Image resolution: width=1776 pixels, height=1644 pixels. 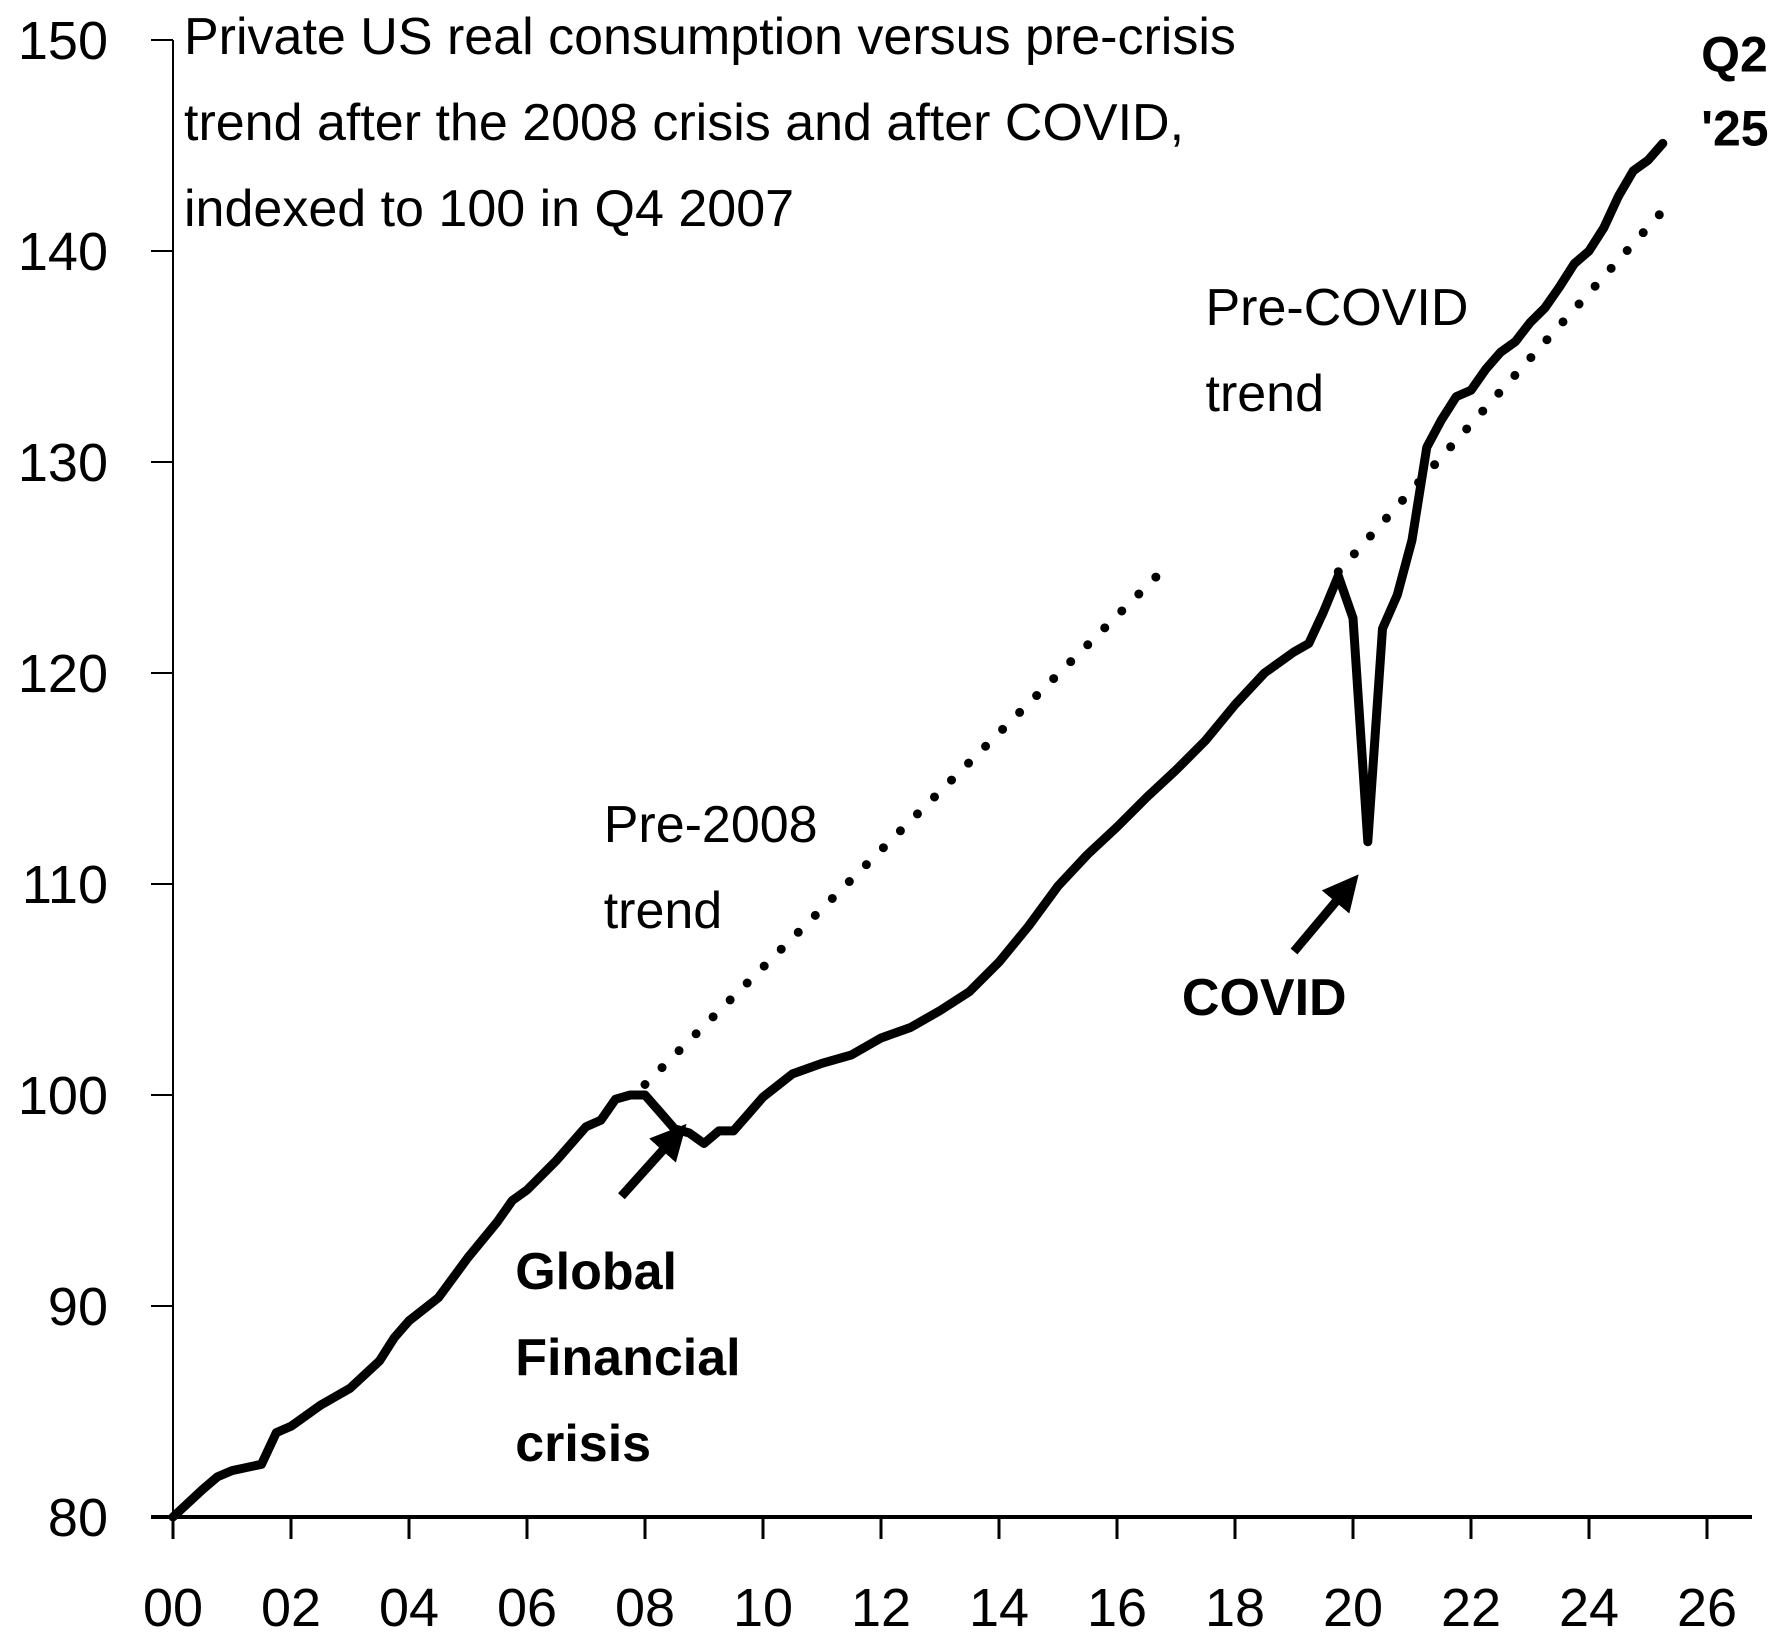 I want to click on annotation-pre2008: Pre-2008 trend, so click(x=711, y=868).